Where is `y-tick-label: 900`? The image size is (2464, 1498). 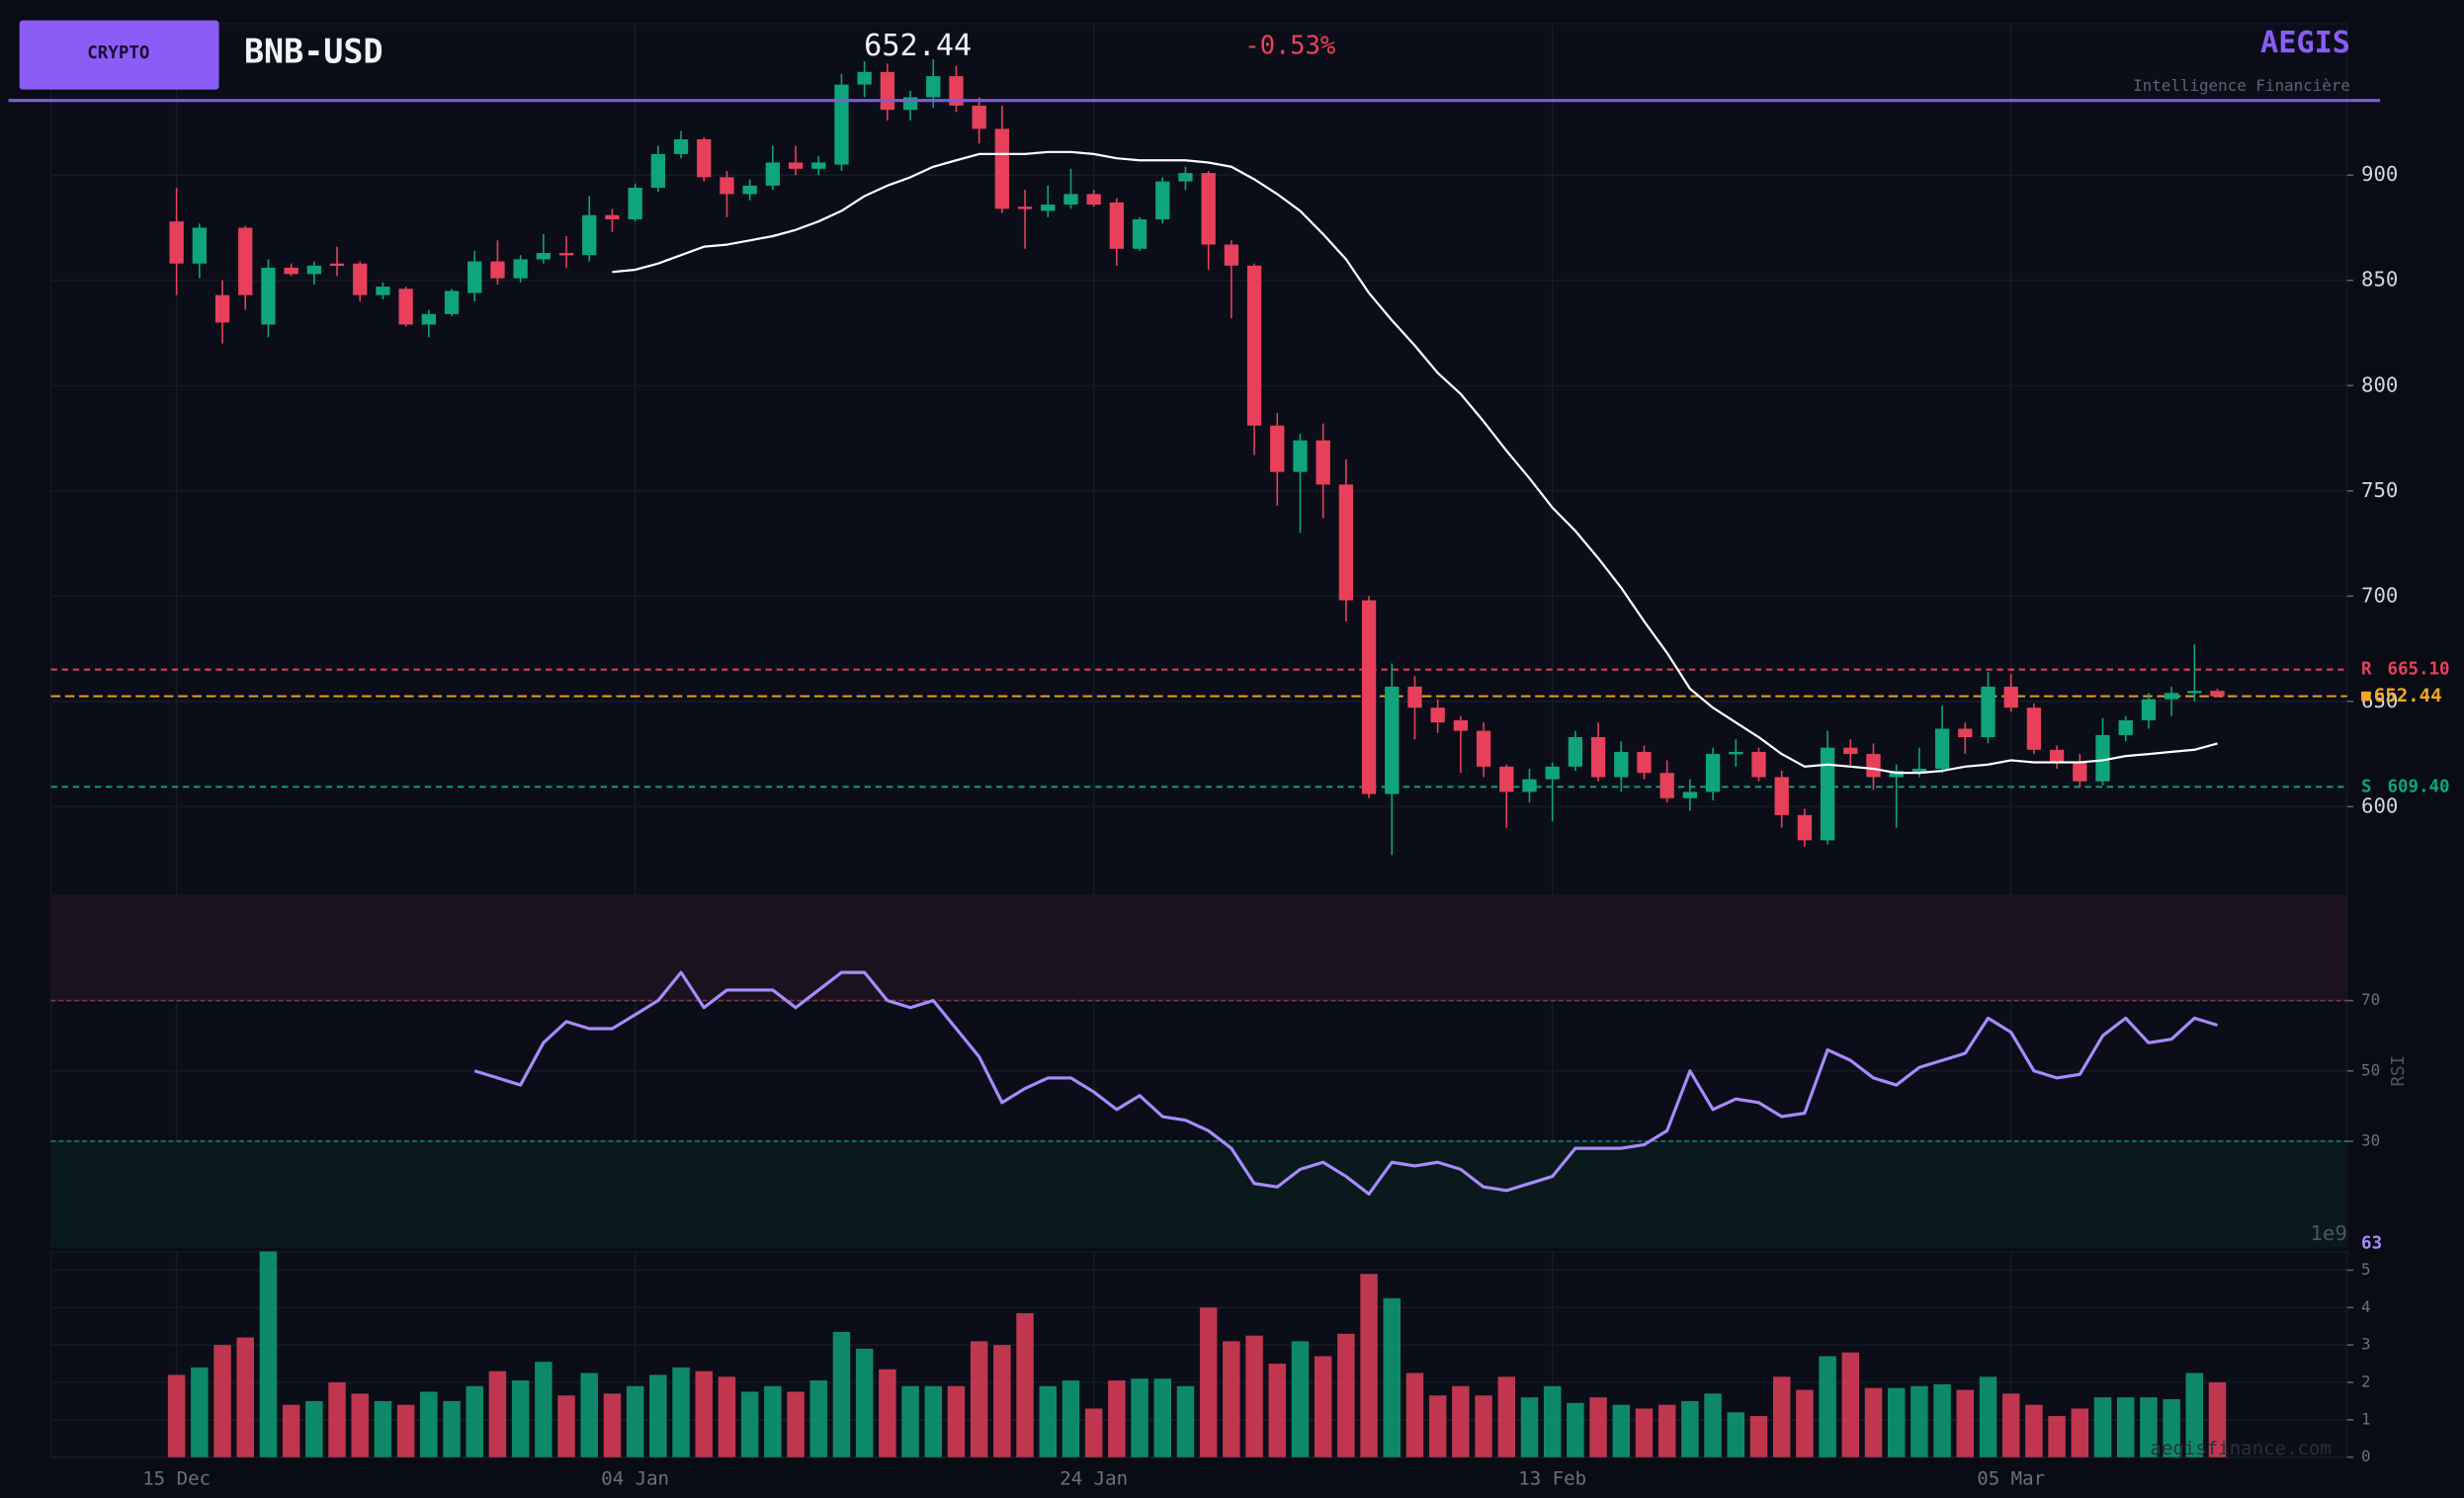 y-tick-label: 900 is located at coordinates (2379, 174).